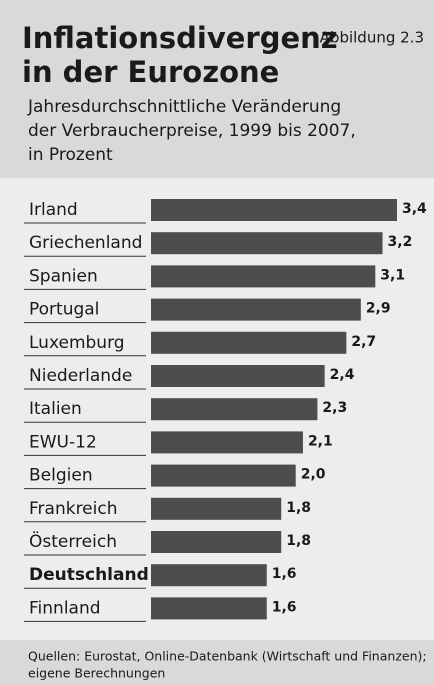 The height and width of the screenshot is (685, 434). I want to click on category-label: Portugal, so click(64, 310).